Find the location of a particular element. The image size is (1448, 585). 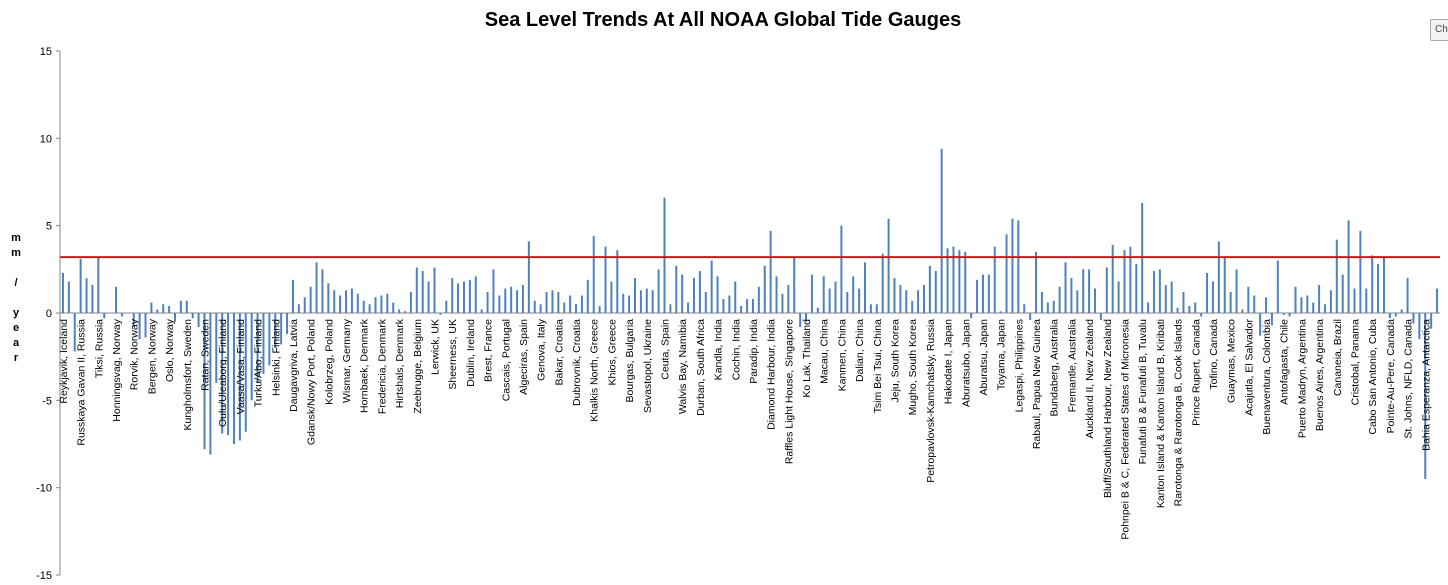

x-tick-label: Bergen, Norway is located at coordinates (152, 356).